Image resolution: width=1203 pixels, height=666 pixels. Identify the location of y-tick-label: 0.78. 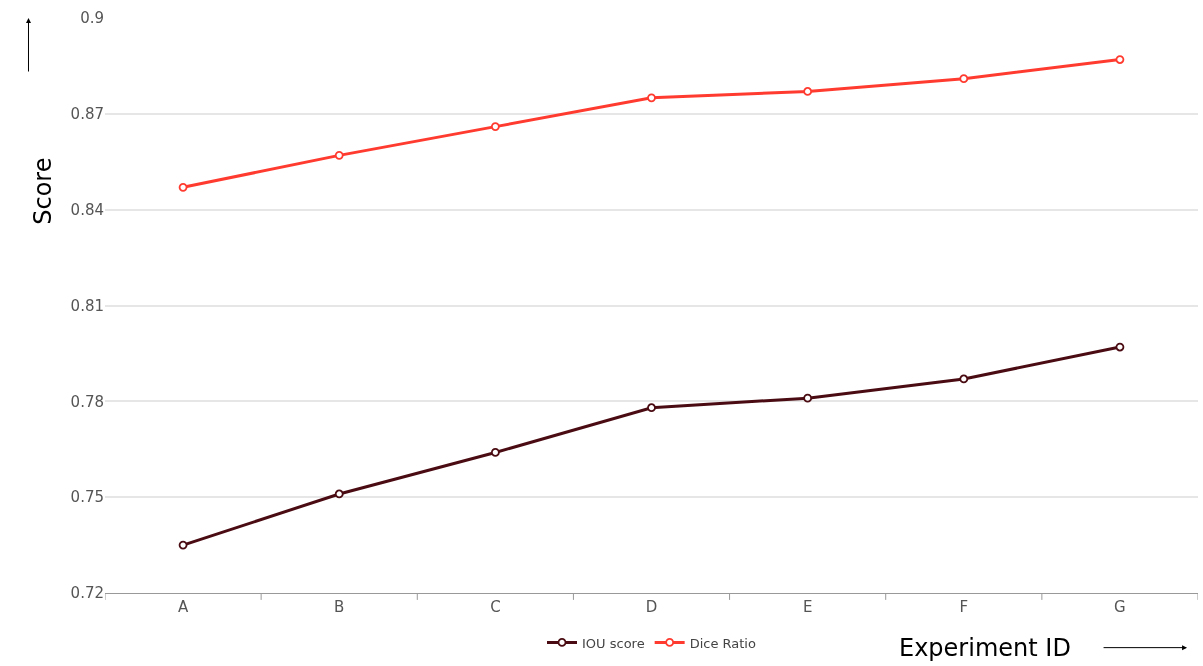
(87, 401).